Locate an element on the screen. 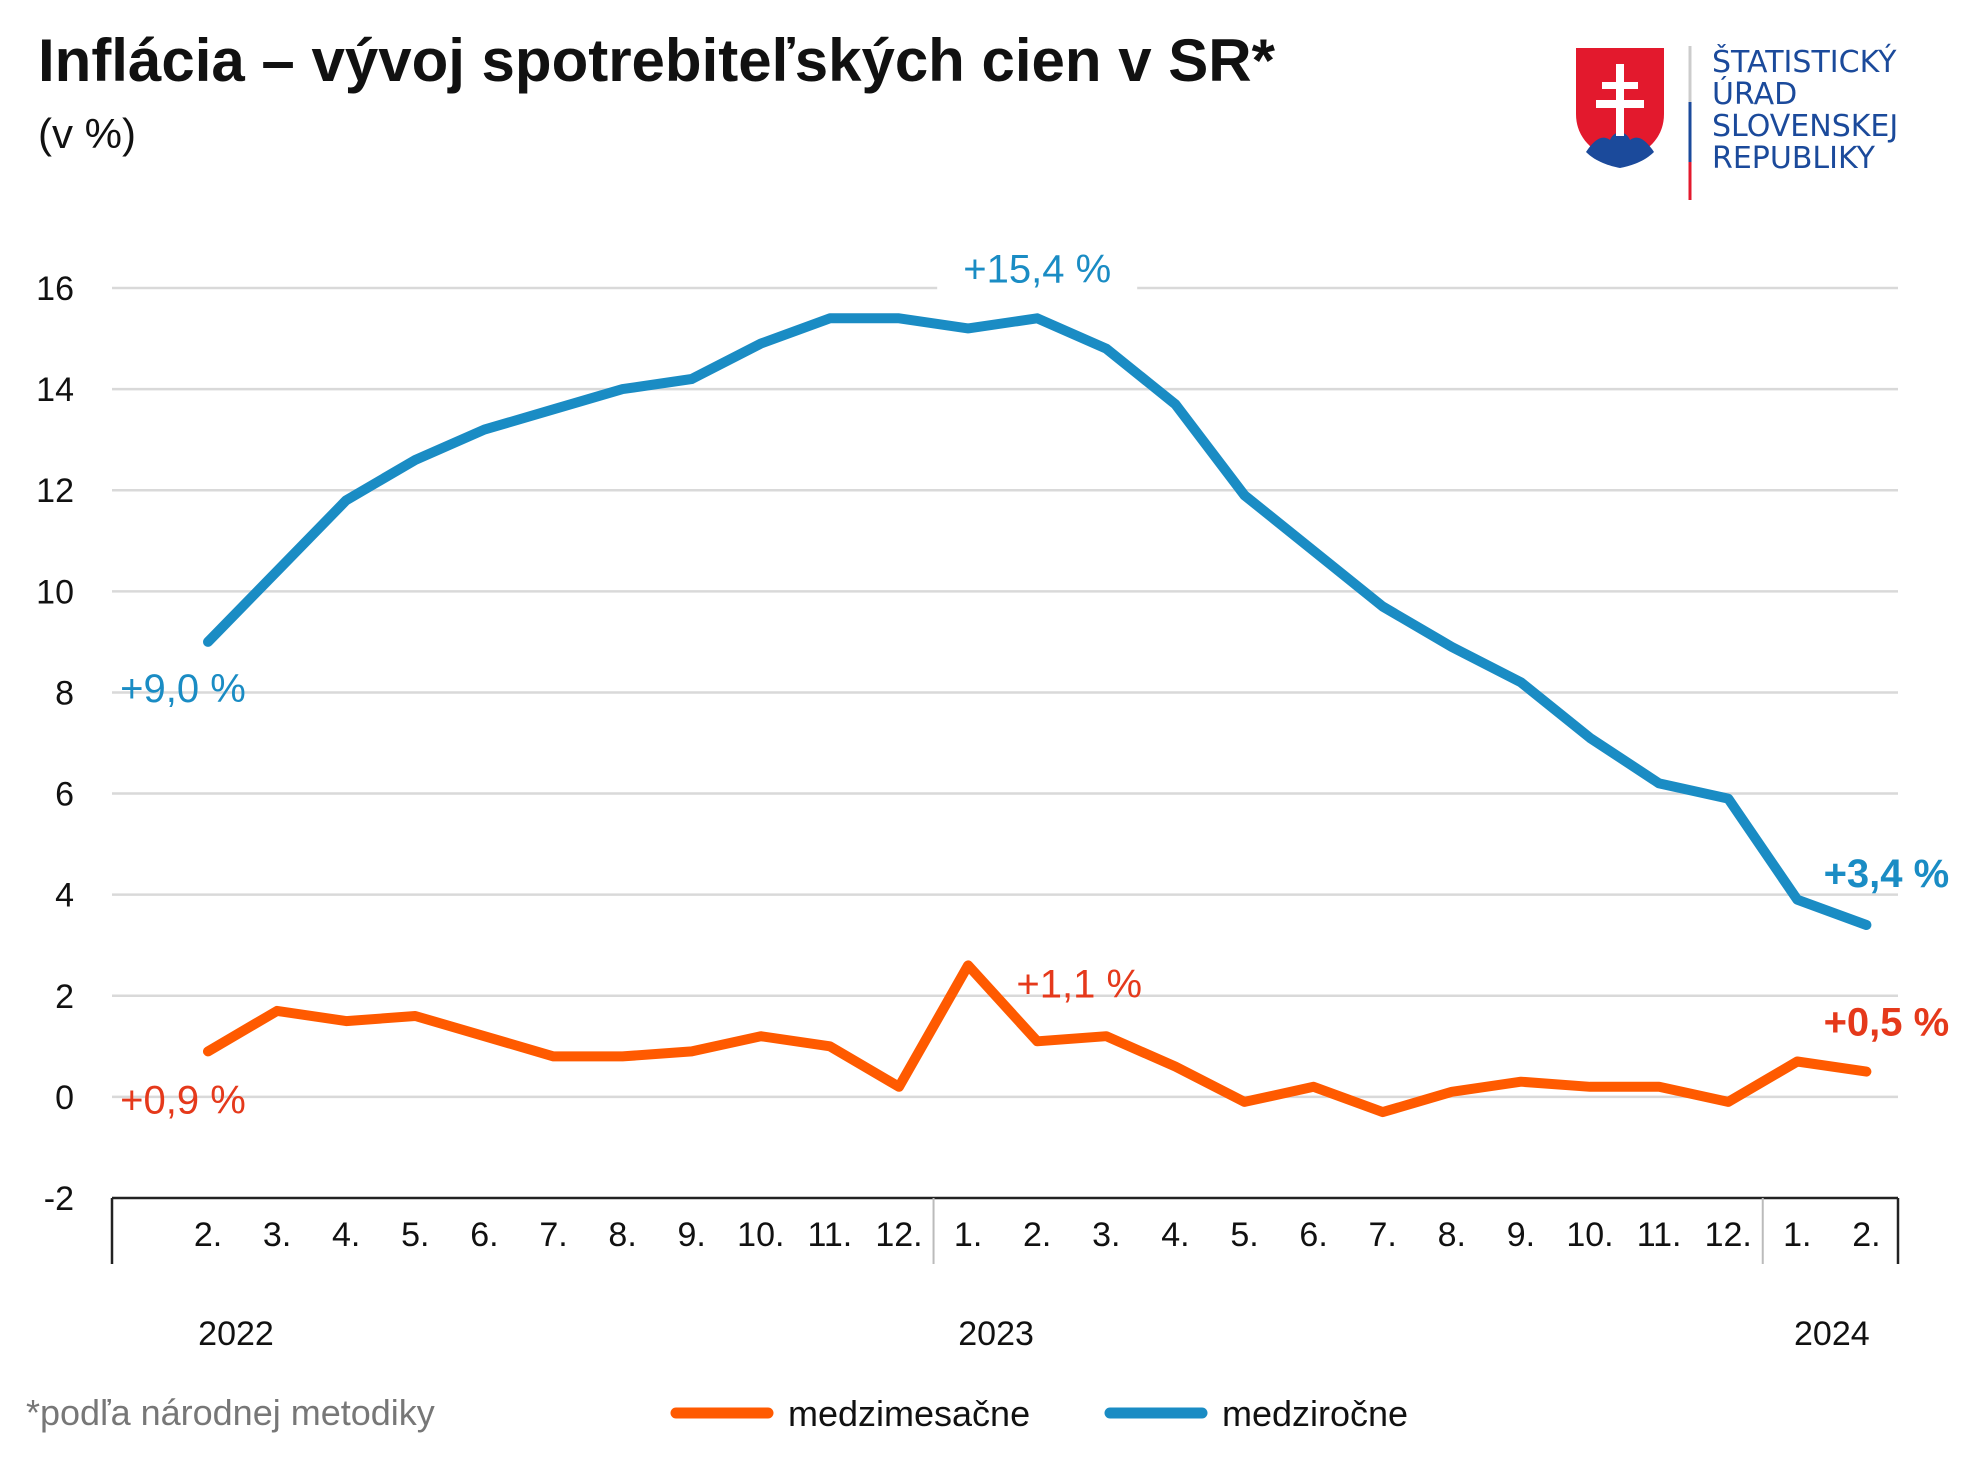 This screenshot has height=1463, width=1981. annotation-yoy-24: +3,4 % is located at coordinates (1887, 874).